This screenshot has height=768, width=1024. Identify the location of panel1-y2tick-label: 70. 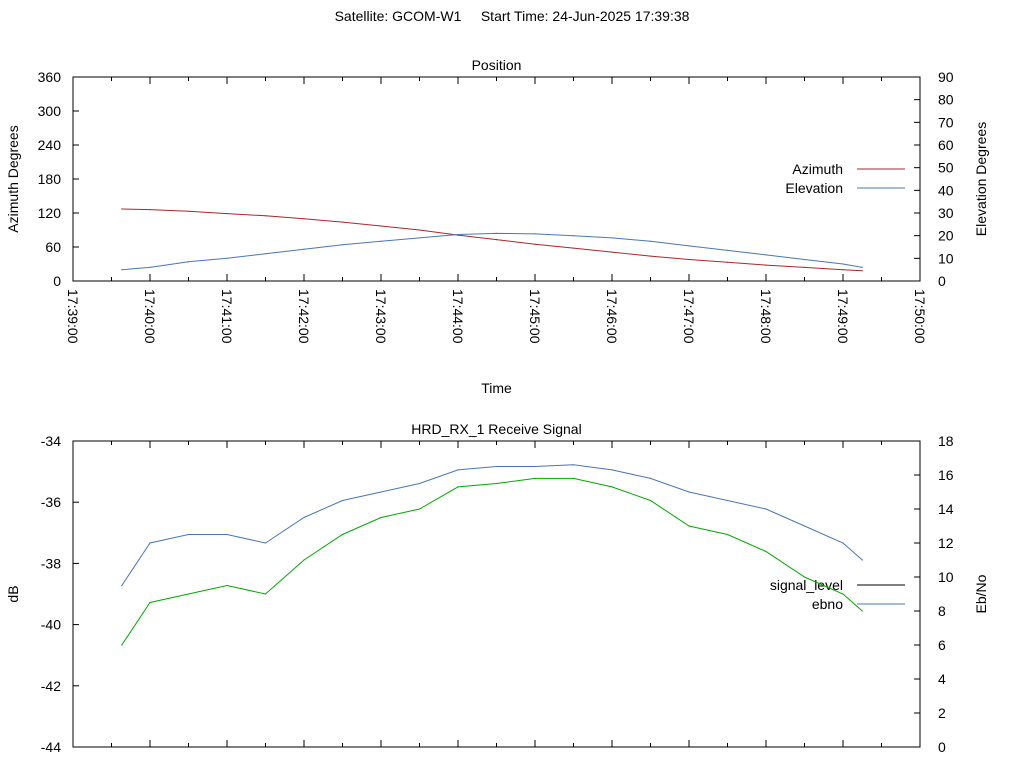
(946, 122).